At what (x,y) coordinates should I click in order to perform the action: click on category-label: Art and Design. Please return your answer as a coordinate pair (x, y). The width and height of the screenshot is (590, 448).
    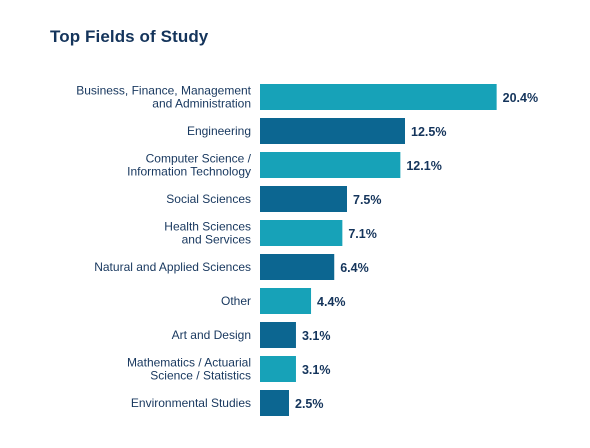
    Looking at the image, I should click on (211, 335).